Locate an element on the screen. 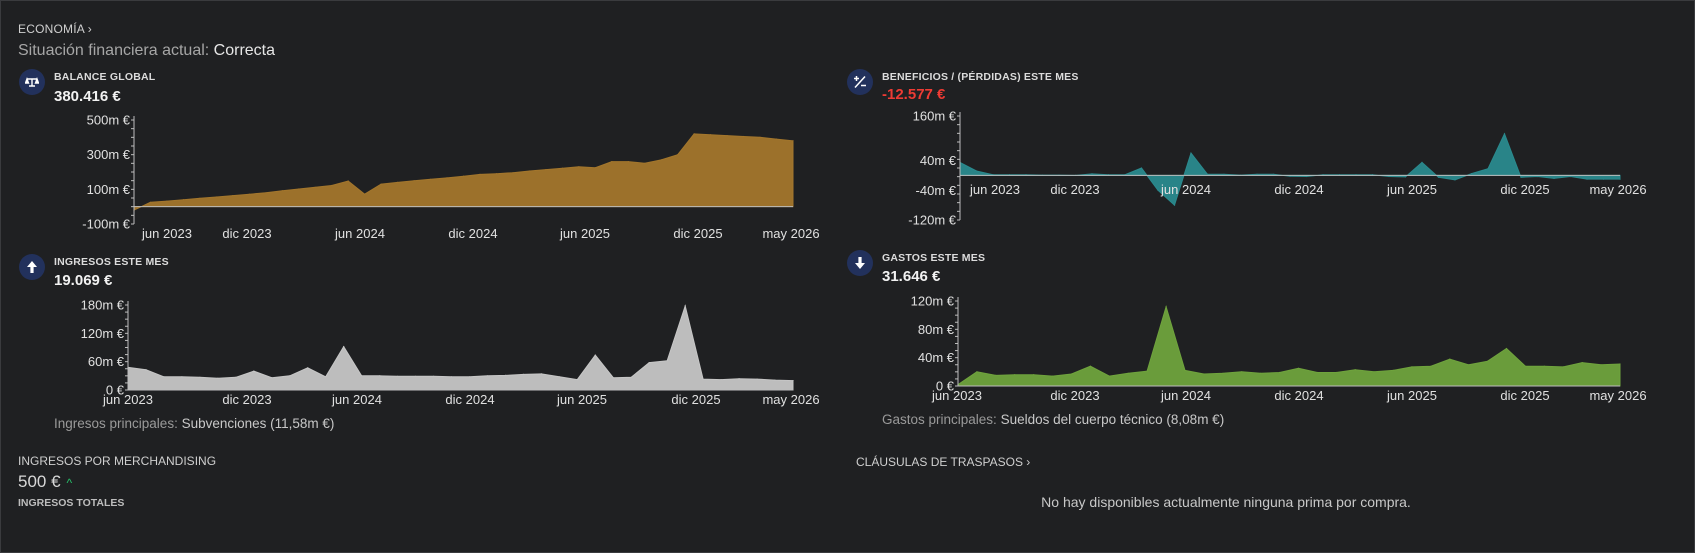 The height and width of the screenshot is (553, 1695). balance-x-tick-label: may 2026 is located at coordinates (790, 233).